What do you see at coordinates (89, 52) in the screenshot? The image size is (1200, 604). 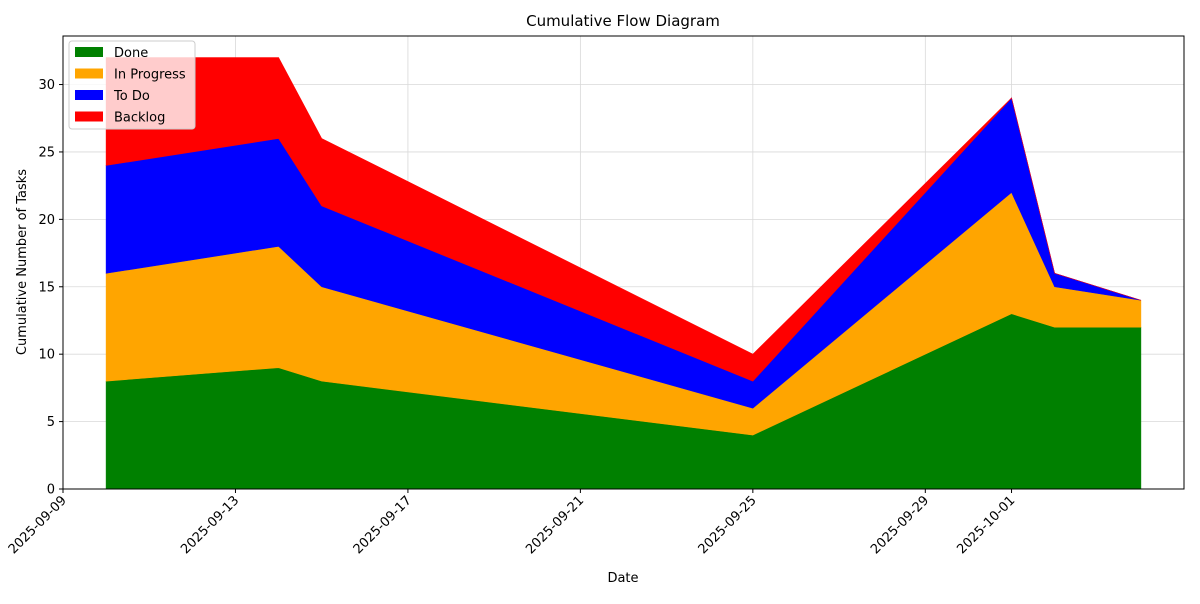 I see `legend-swatch-done` at bounding box center [89, 52].